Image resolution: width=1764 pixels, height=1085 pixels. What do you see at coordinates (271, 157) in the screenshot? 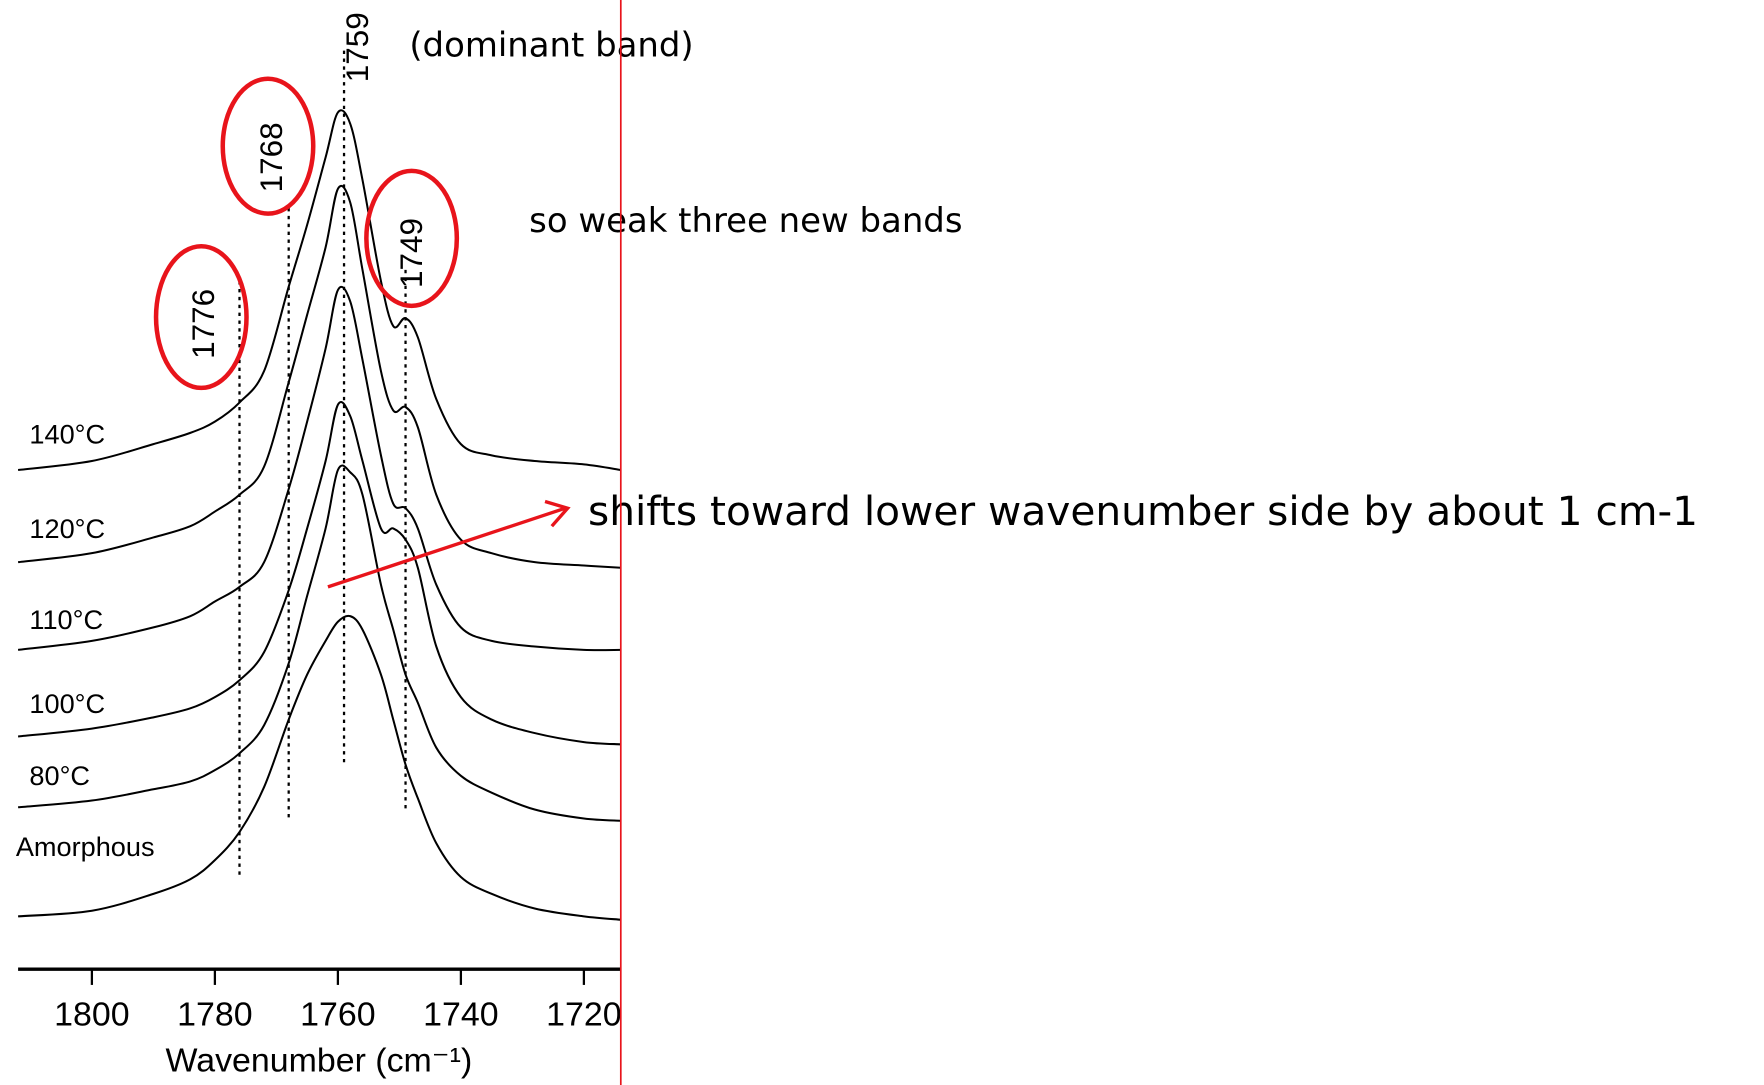
I see `band-label: 1768` at bounding box center [271, 157].